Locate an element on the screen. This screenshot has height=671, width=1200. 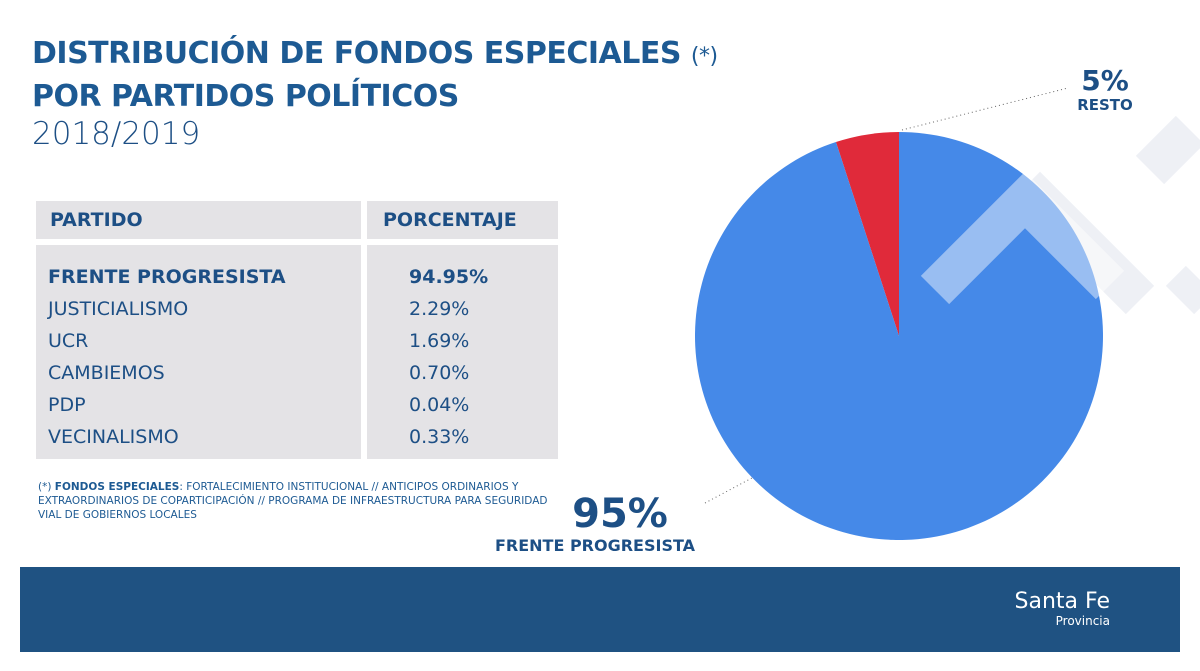
overlay-chevron is located at coordinates (1022, 238).